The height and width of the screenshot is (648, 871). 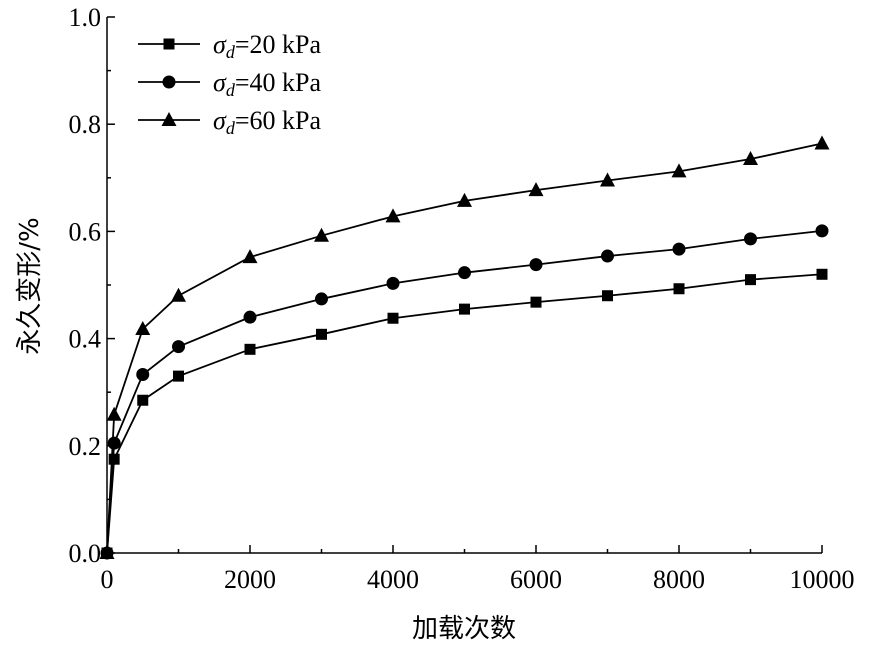 I want to click on y-tick-label: 0.4, so click(x=85, y=339).